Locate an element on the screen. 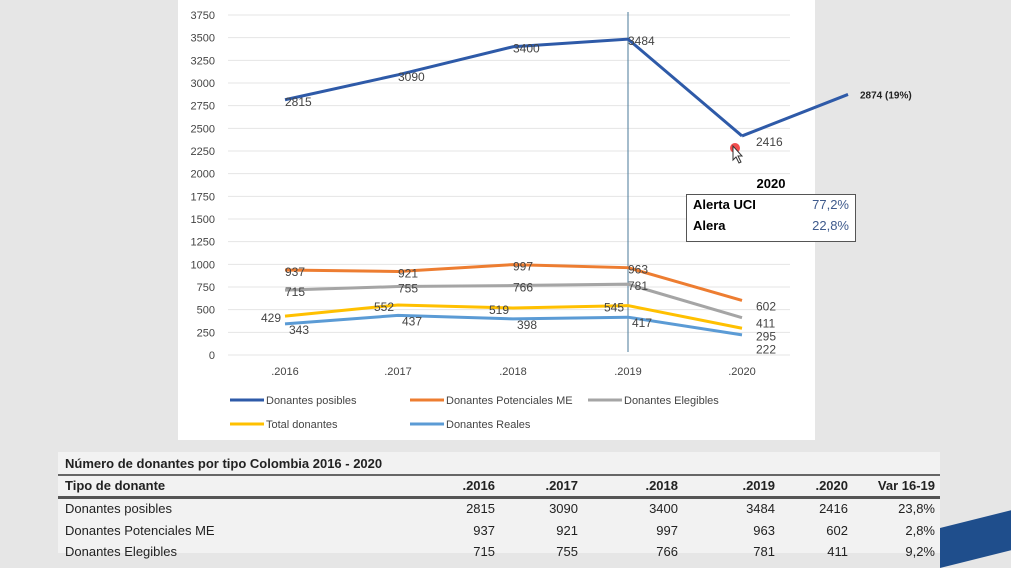 The height and width of the screenshot is (568, 1011). inset-row: Alerta UCI 77,2% is located at coordinates (771, 207).